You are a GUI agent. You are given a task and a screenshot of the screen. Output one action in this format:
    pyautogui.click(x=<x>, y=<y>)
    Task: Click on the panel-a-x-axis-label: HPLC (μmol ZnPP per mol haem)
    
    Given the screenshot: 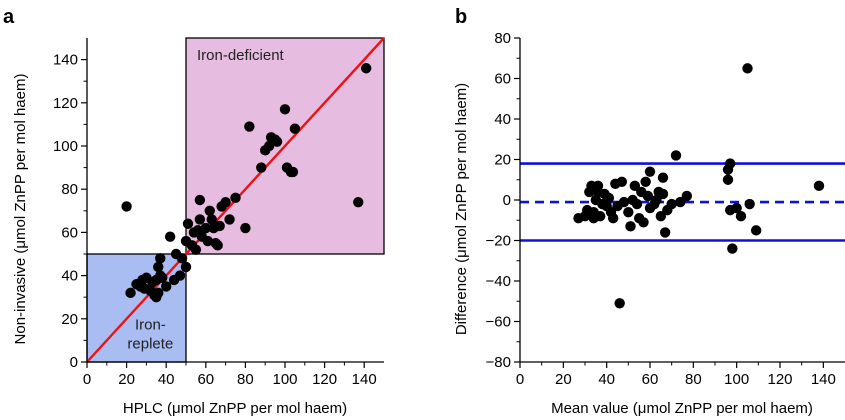 What is the action you would take?
    pyautogui.click(x=235, y=408)
    